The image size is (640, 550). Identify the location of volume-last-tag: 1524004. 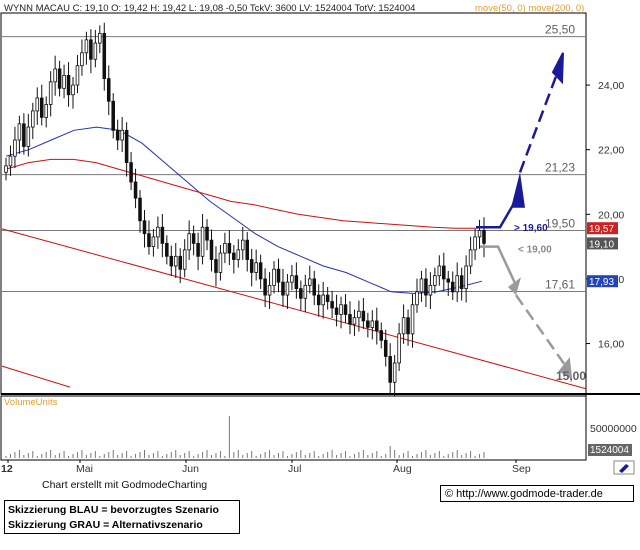
(609, 450).